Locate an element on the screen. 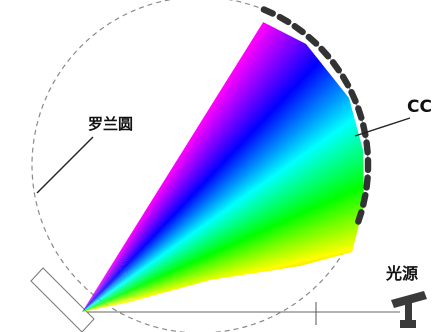 The height and width of the screenshot is (332, 432). rowland-circle-label: 罗兰圆 is located at coordinates (111, 124).